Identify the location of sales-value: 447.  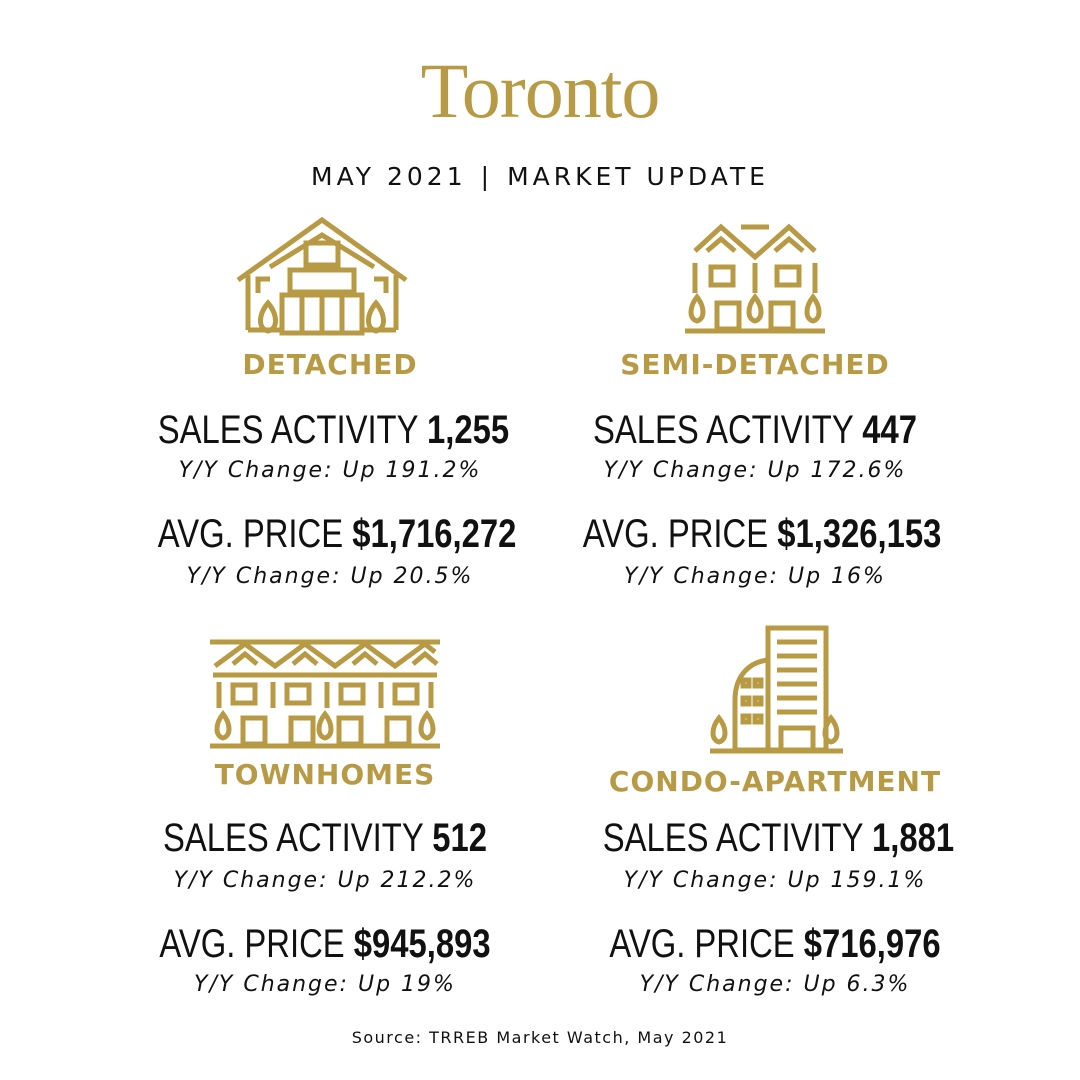
(889, 430).